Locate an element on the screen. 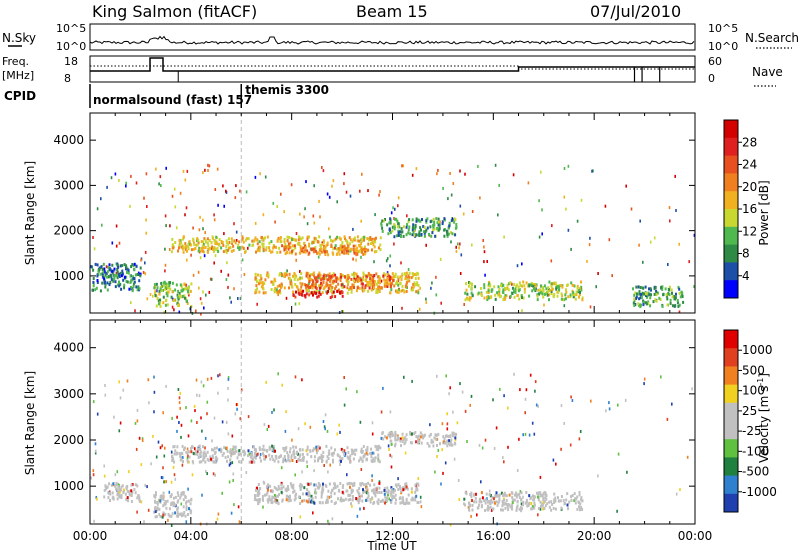 The width and height of the screenshot is (800, 554). power-colorbar-label-1: 24 is located at coordinates (749, 165).